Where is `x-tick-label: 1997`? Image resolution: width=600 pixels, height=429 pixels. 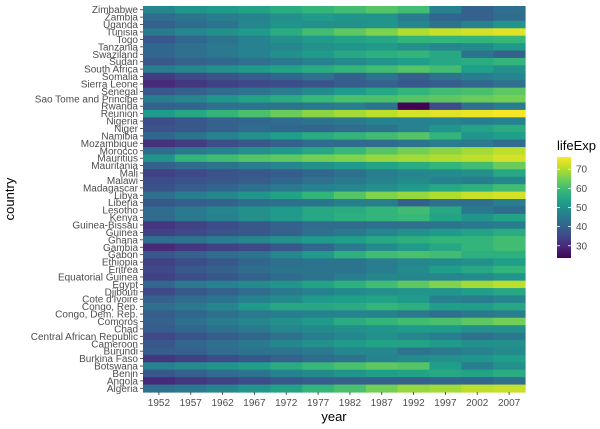 x-tick-label: 1997 is located at coordinates (445, 403).